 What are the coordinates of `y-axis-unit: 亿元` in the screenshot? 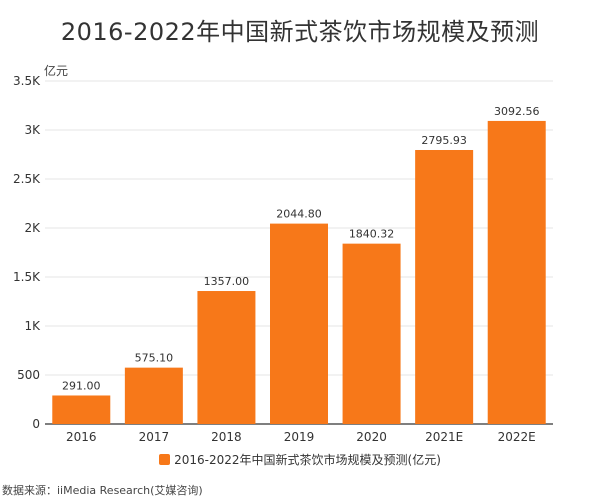 It's located at (56, 71).